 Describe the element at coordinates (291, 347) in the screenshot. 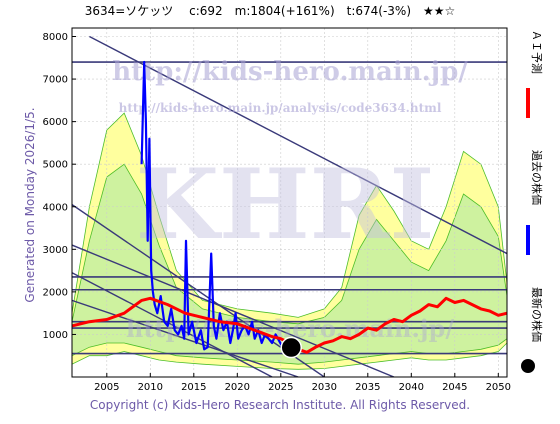

I see `latest-price-marker` at that location.